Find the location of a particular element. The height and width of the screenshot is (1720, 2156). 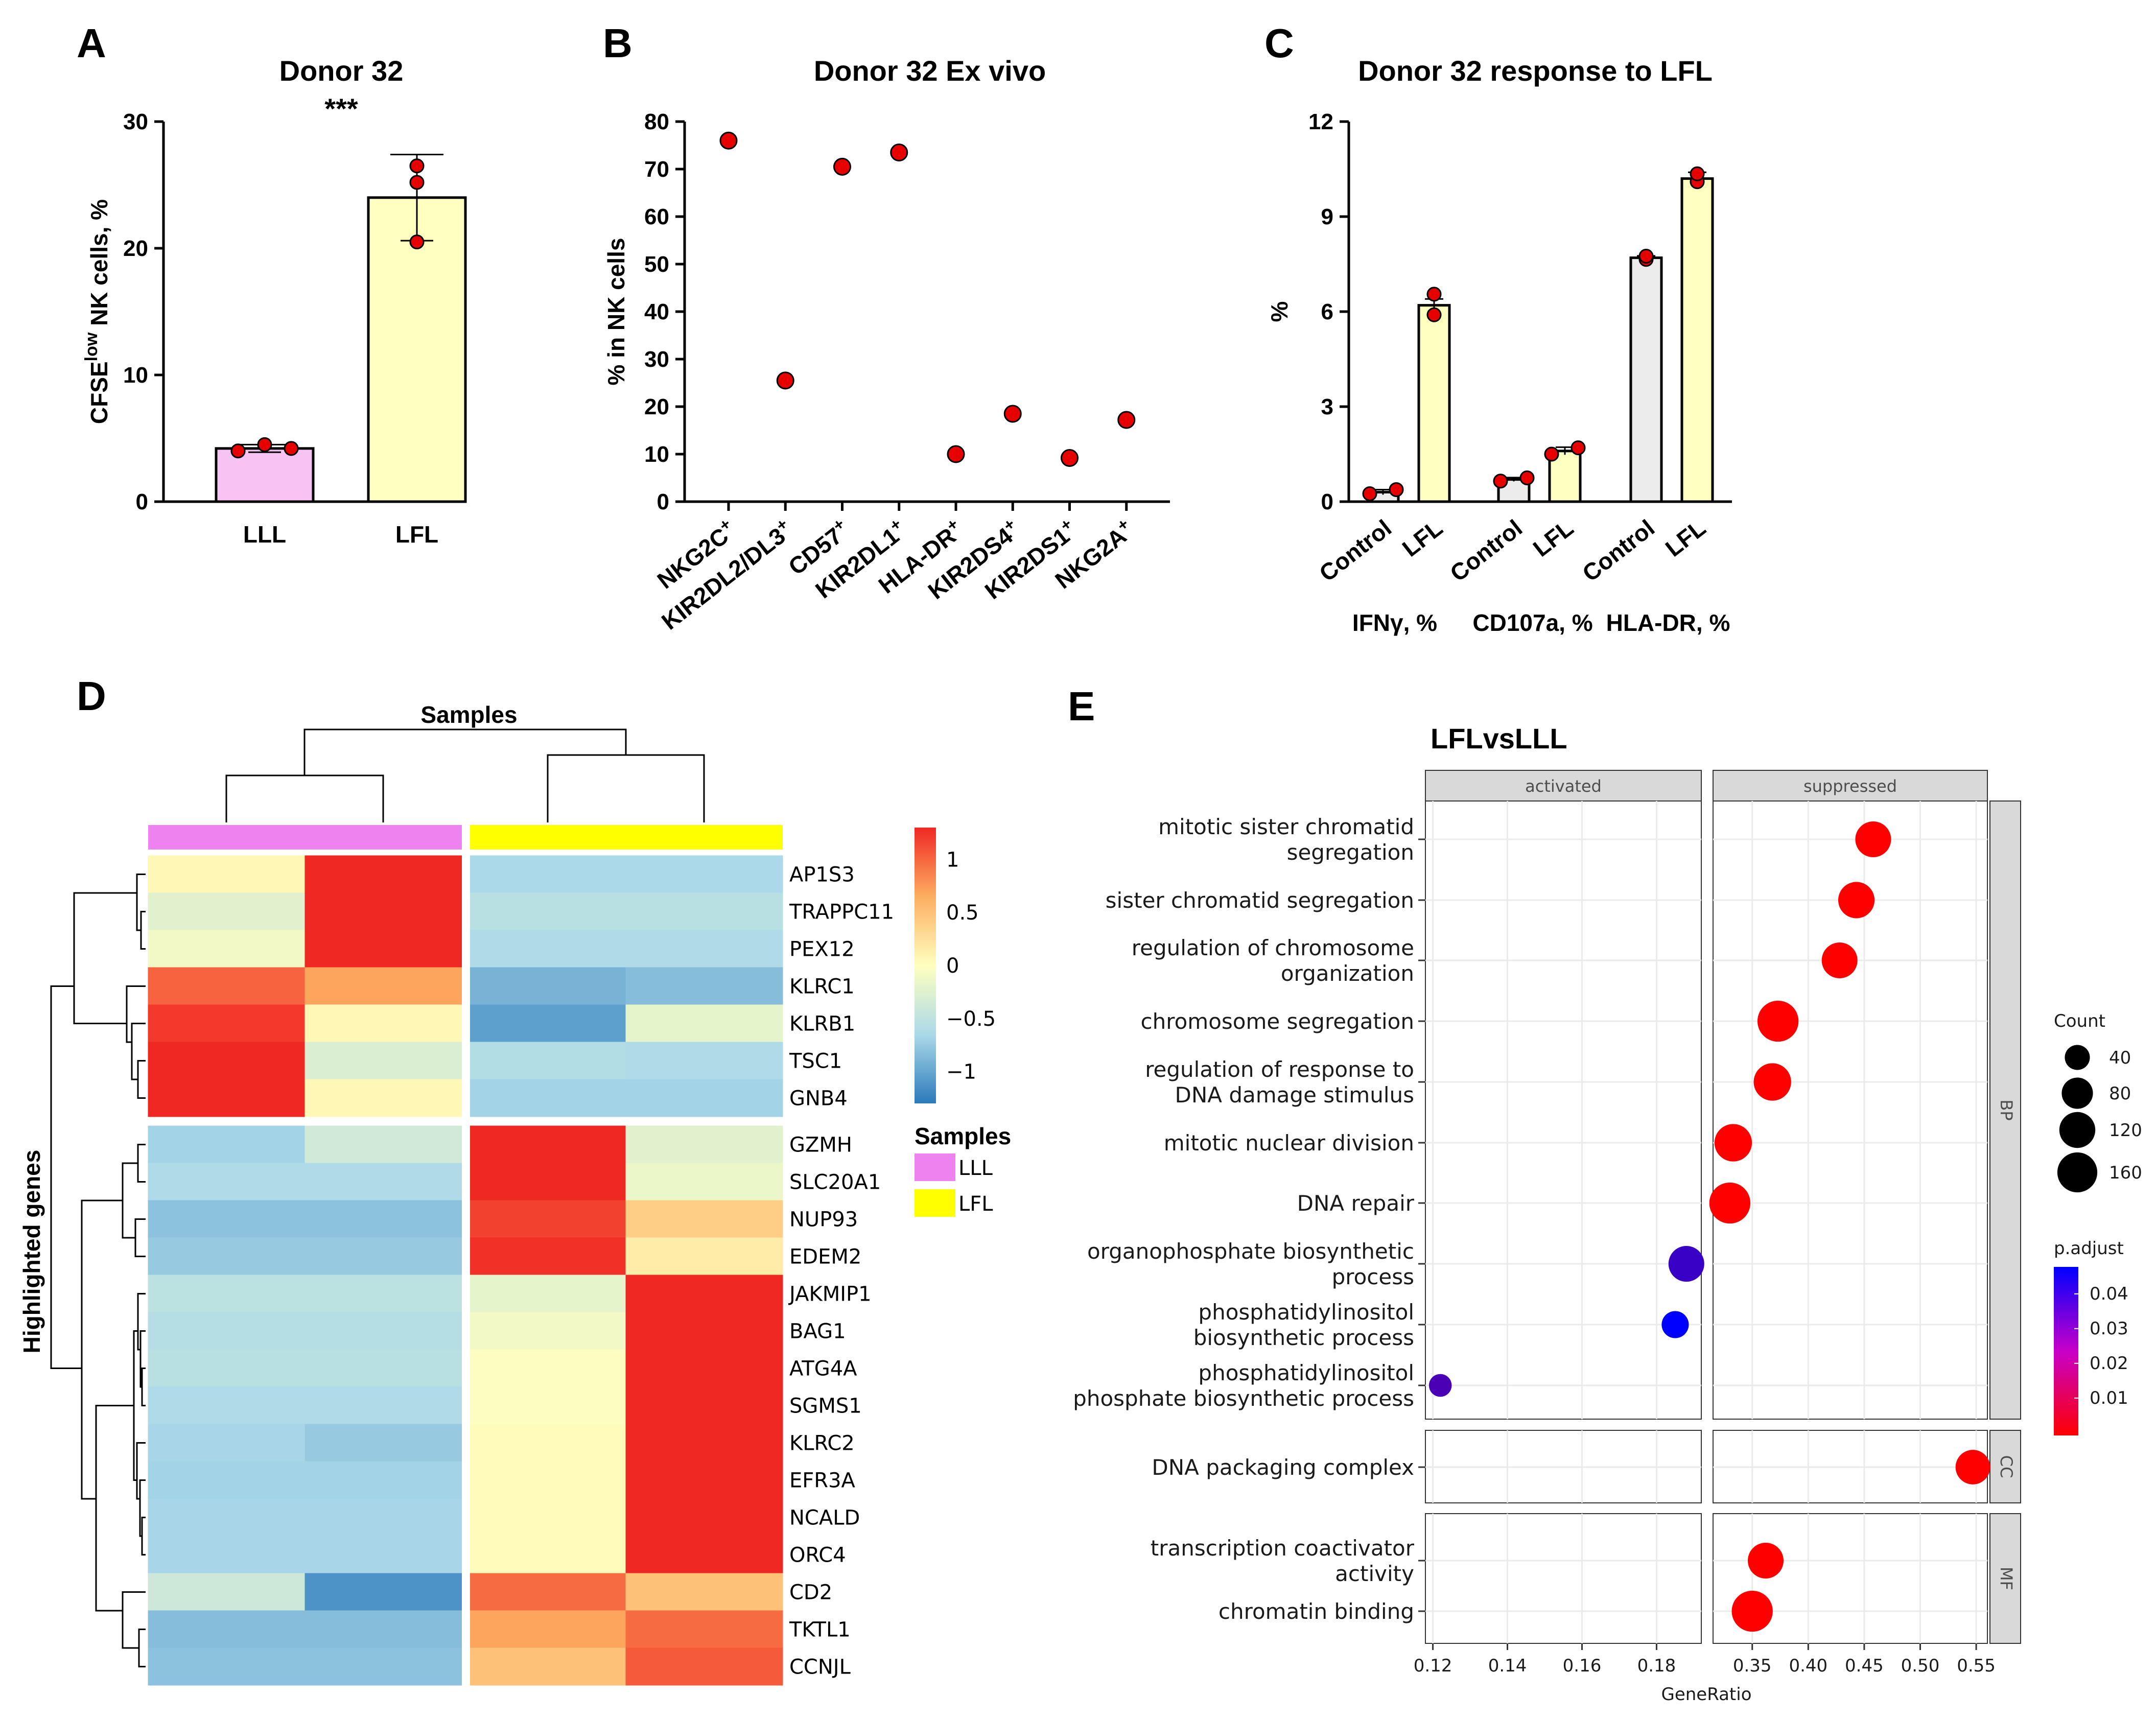

gene-label: NCALD is located at coordinates (824, 1518).